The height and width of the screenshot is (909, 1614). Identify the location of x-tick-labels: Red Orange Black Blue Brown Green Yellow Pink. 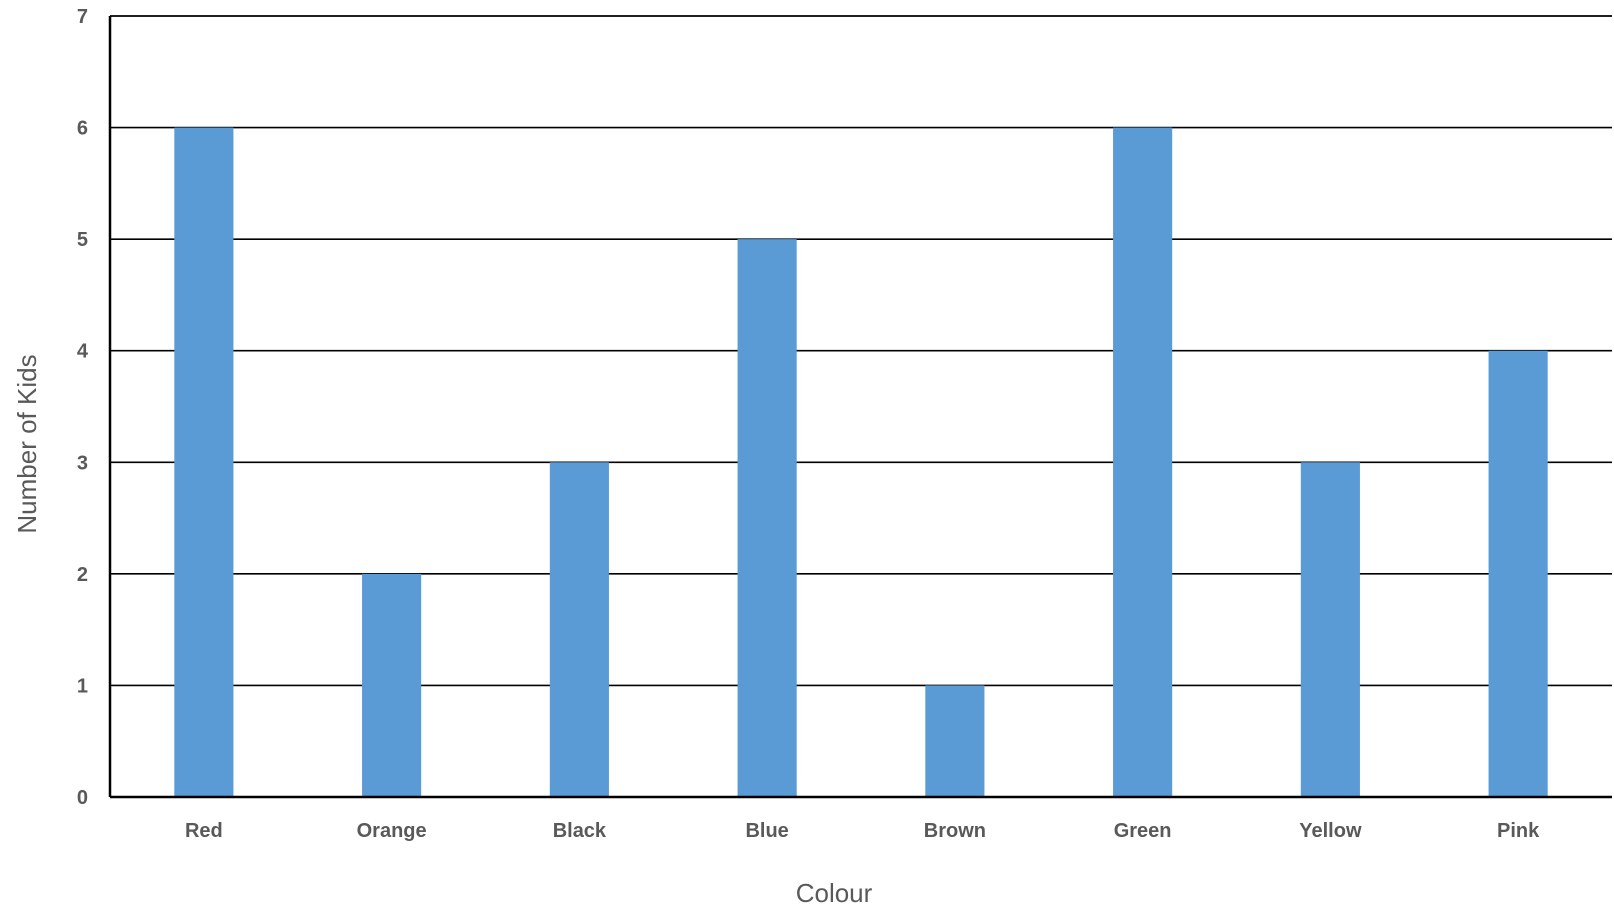
(862, 831).